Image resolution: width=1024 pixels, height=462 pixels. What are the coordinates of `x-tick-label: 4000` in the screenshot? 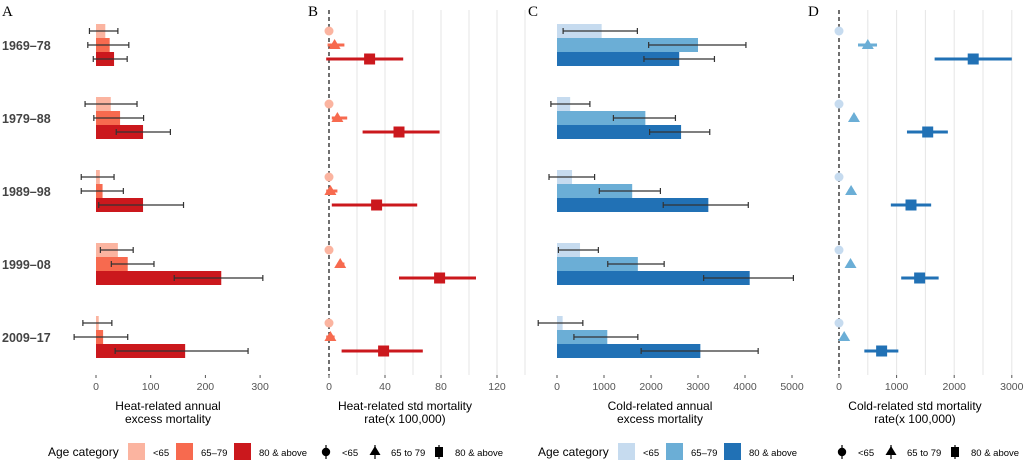 It's located at (745, 387).